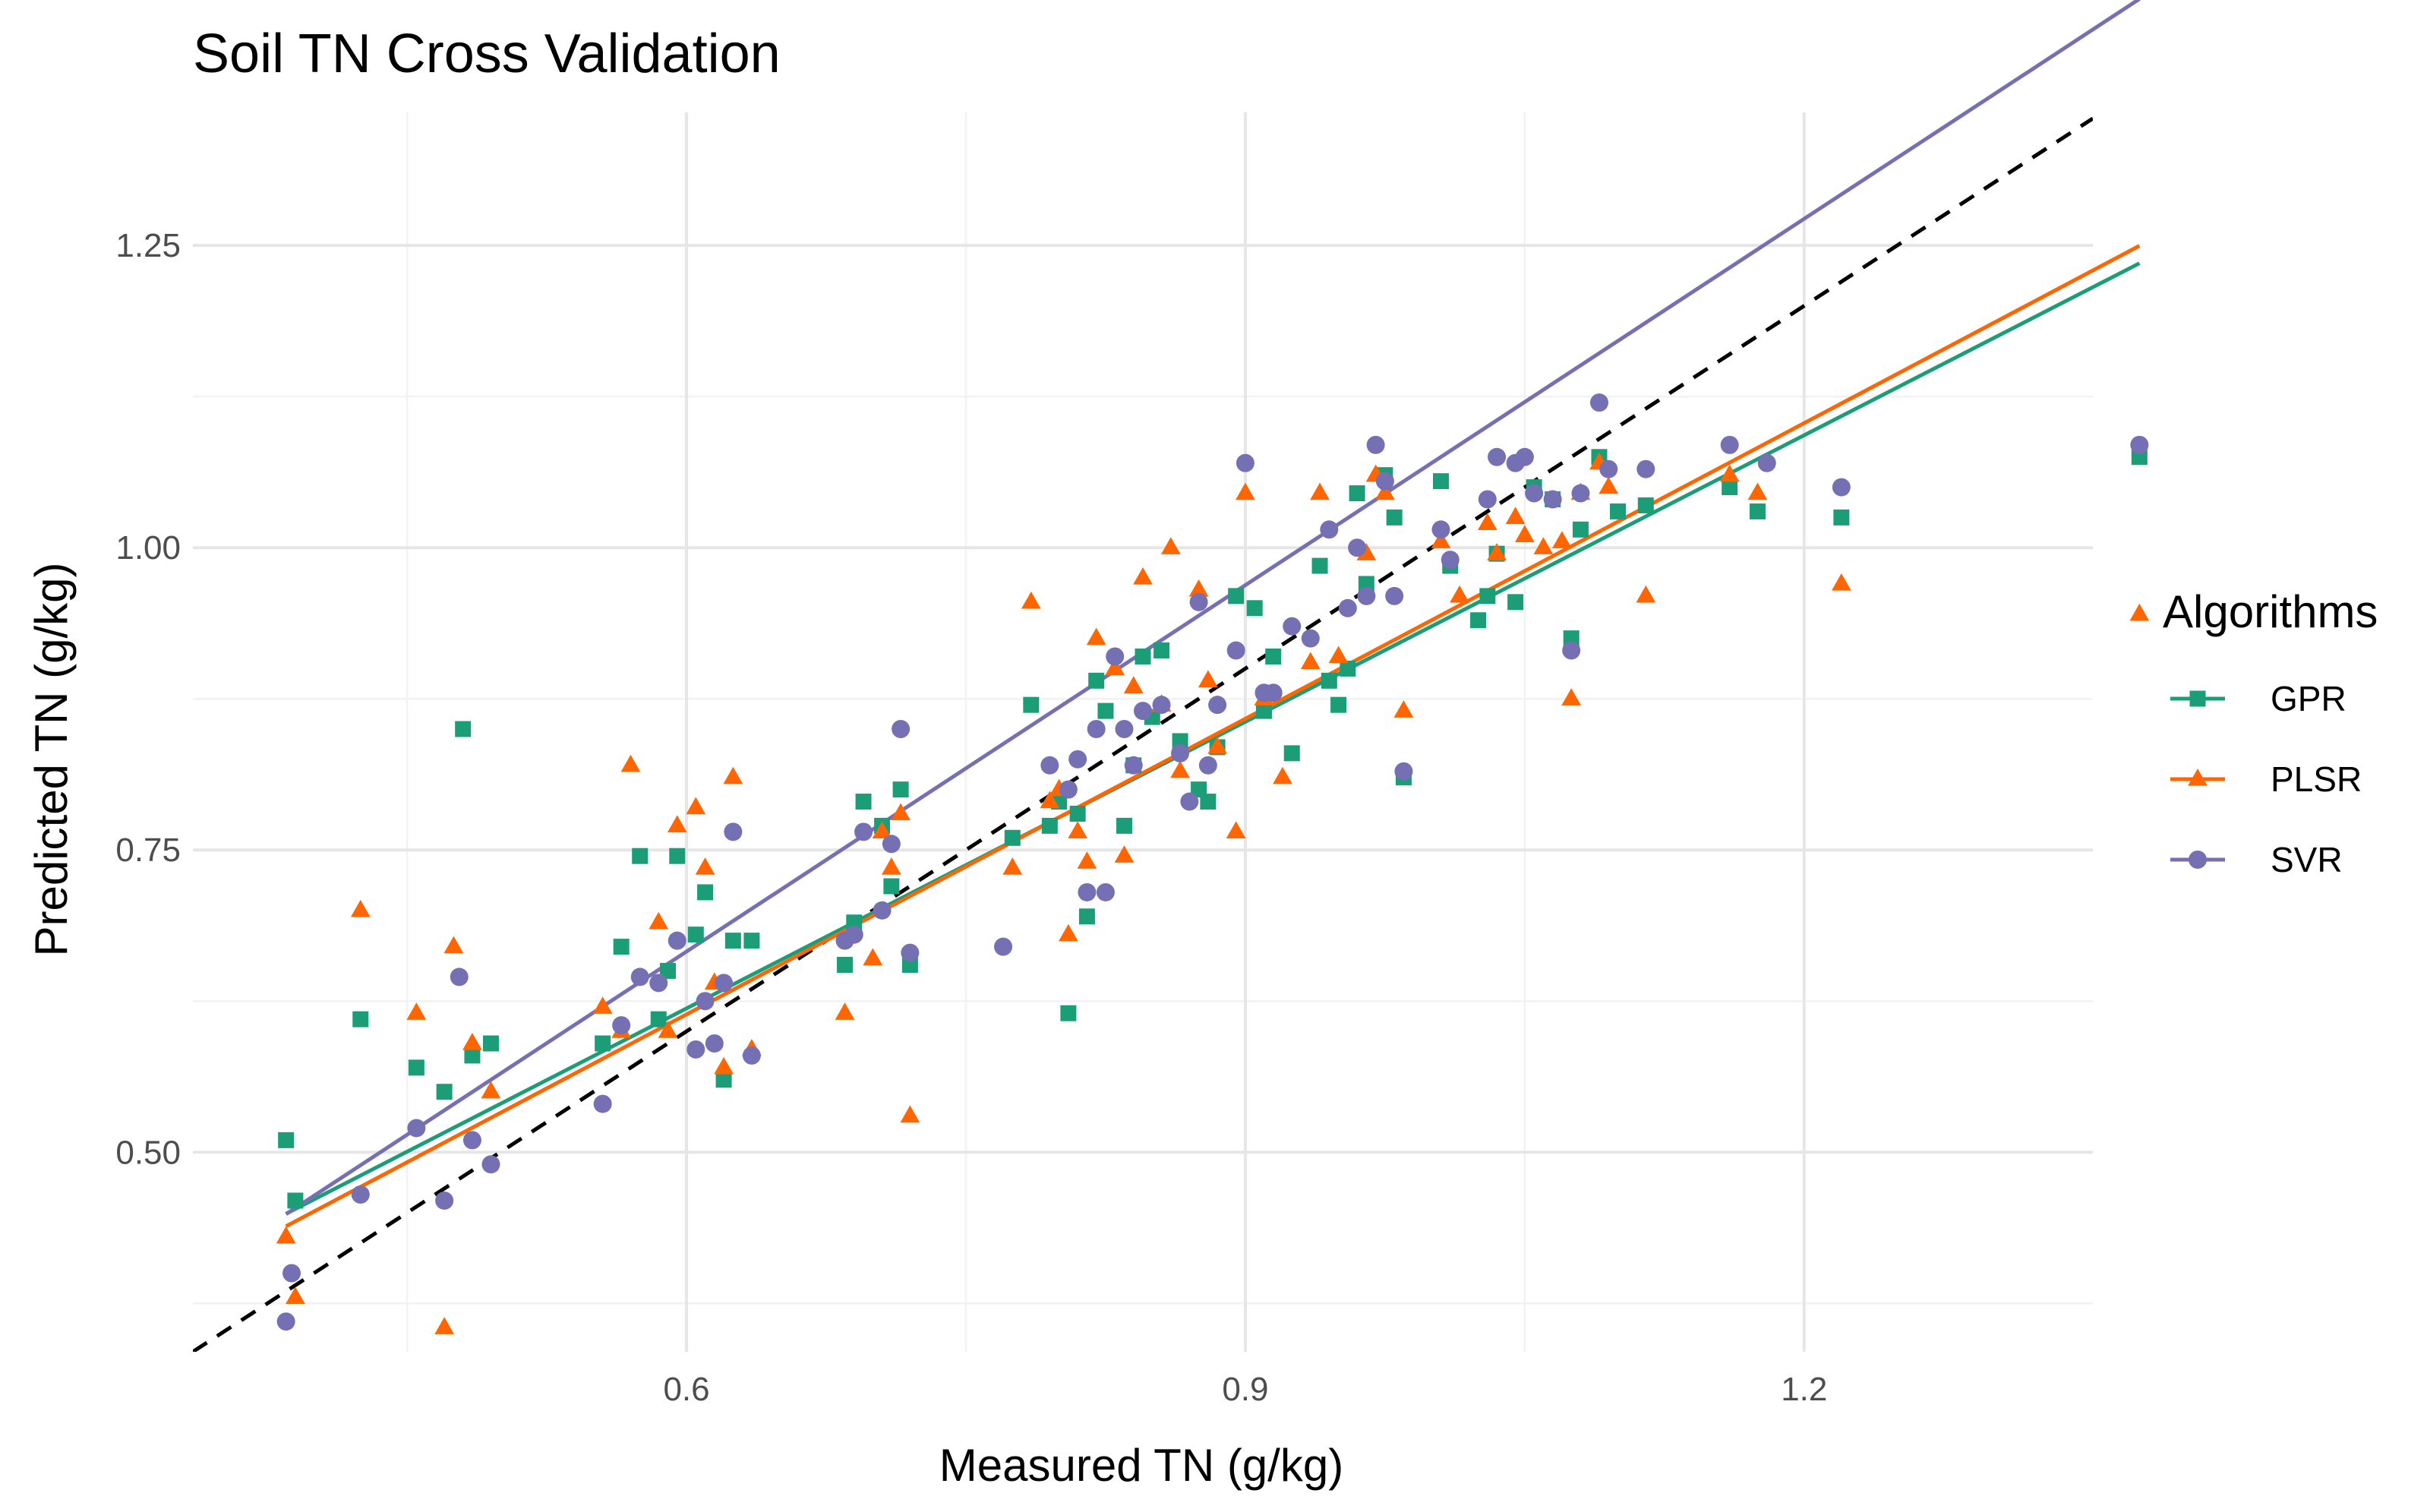 This screenshot has width=2427, height=1512. What do you see at coordinates (686, 1389) in the screenshot?
I see `x-tick-label: 0.6` at bounding box center [686, 1389].